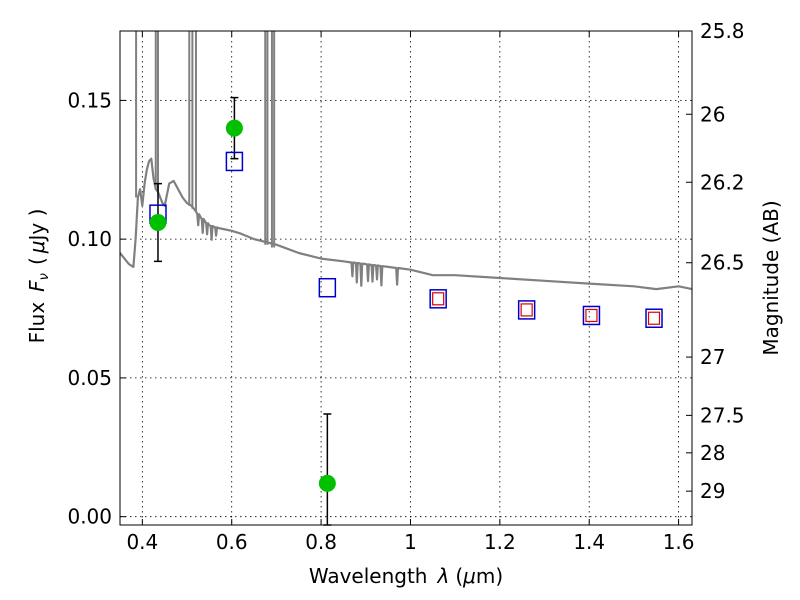 This screenshot has width=800, height=600. What do you see at coordinates (712, 114) in the screenshot?
I see `y2-tick-label: 26` at bounding box center [712, 114].